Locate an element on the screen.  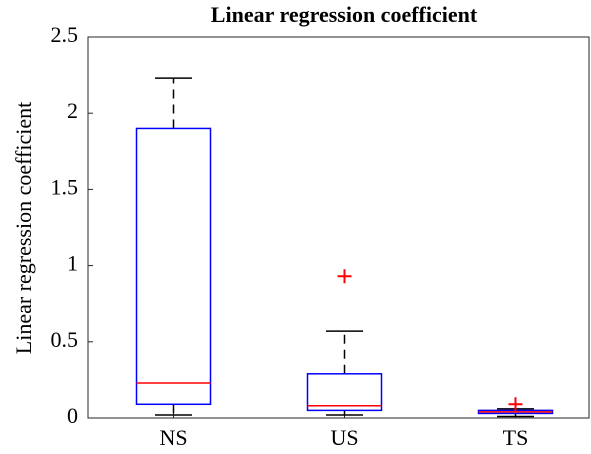
y-tick-label: 0 is located at coordinates (72, 415).